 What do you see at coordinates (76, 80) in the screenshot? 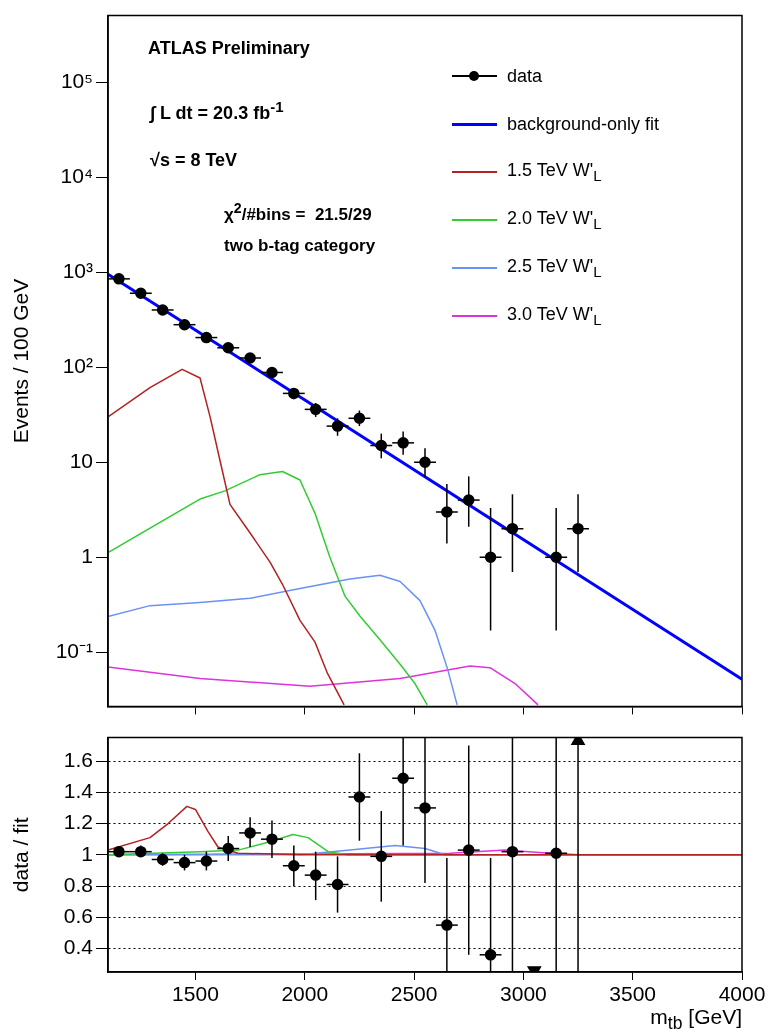
I see `y-tick-label: 10⁵` at bounding box center [76, 80].